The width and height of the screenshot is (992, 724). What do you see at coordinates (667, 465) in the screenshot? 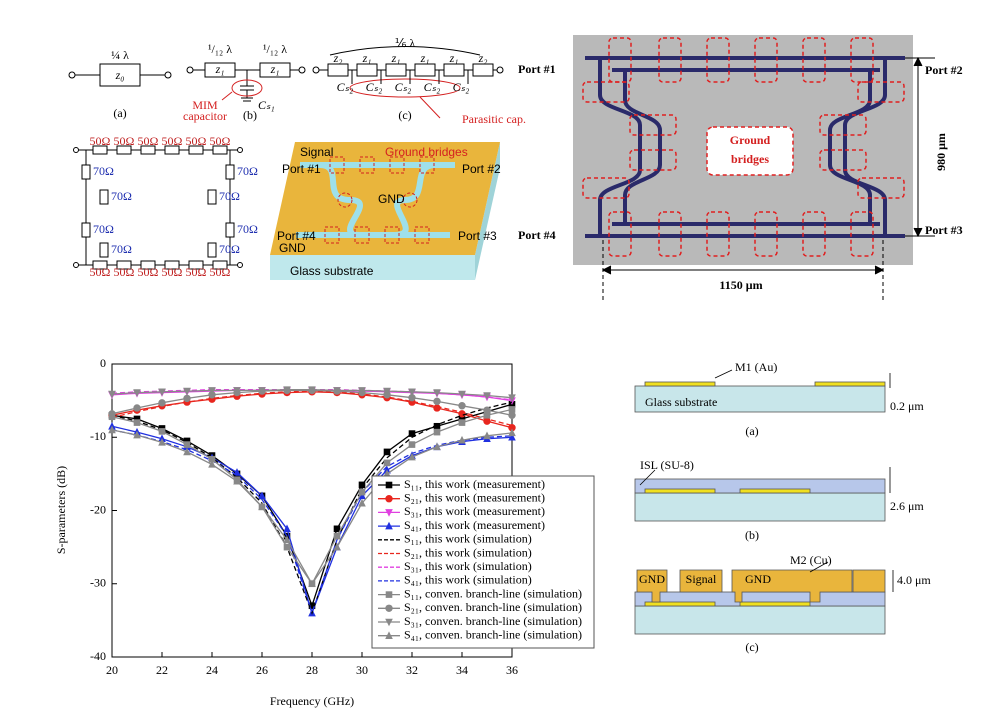
I see `label: ISL (SU-8)` at bounding box center [667, 465].